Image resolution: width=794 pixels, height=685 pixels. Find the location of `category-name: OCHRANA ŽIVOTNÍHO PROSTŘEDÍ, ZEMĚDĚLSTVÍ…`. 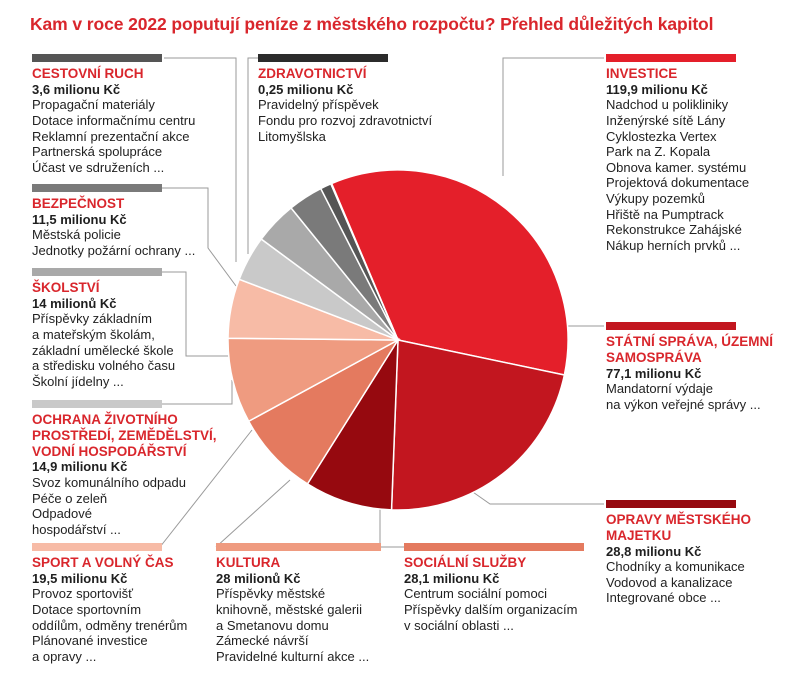

category-name: OCHRANA ŽIVOTNÍHO PROSTŘEDÍ, ZEMĚDĚLSTVÍ… is located at coordinates (124, 435).